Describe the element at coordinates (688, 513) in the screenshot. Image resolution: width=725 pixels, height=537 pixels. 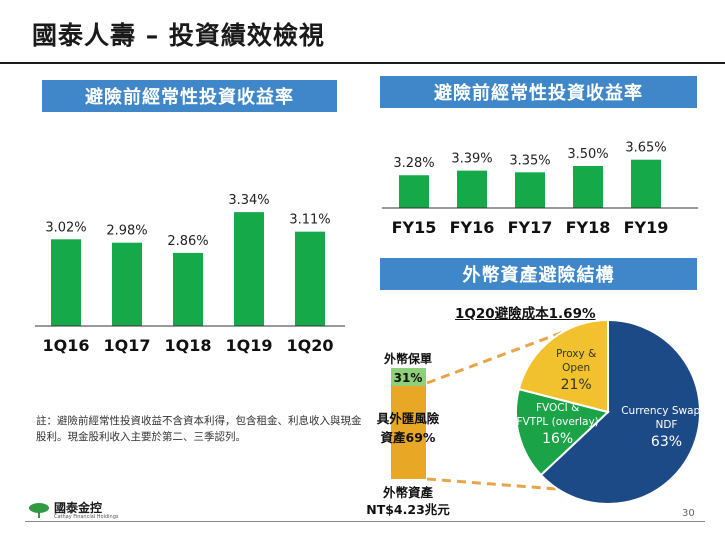
I see `page-number: 30` at that location.